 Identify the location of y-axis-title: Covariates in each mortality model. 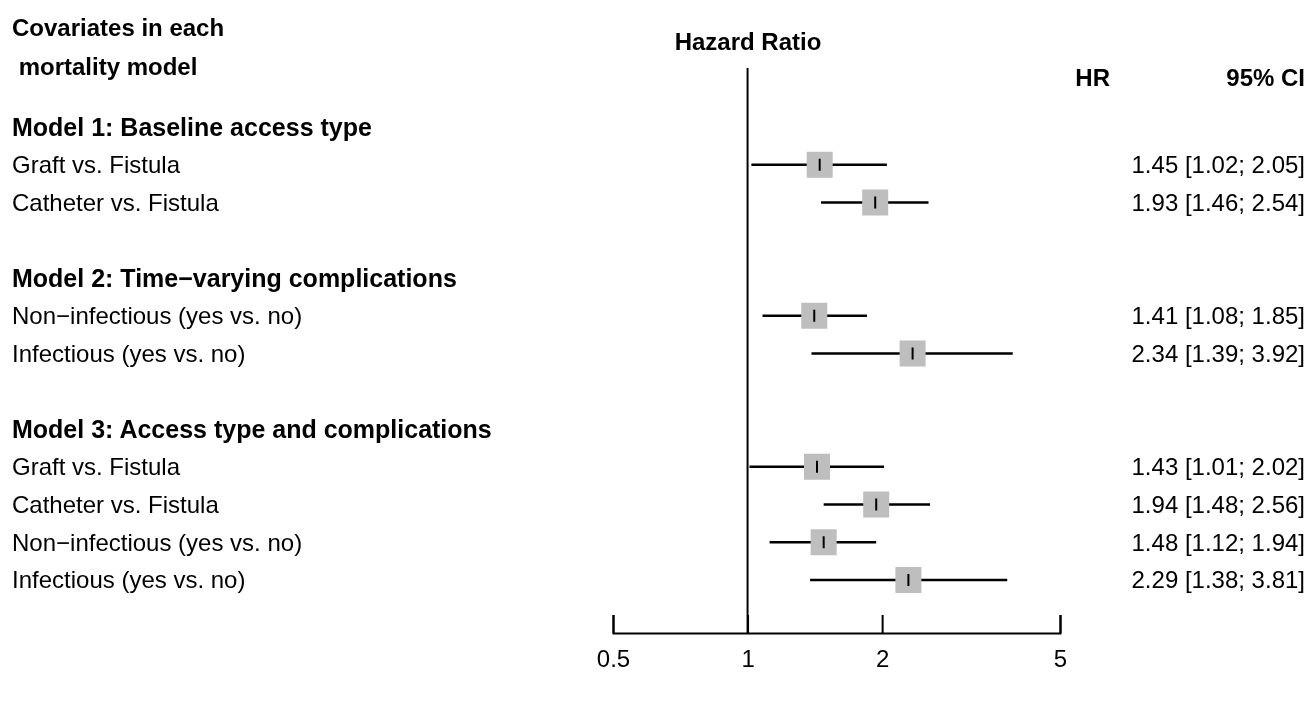
(118, 47).